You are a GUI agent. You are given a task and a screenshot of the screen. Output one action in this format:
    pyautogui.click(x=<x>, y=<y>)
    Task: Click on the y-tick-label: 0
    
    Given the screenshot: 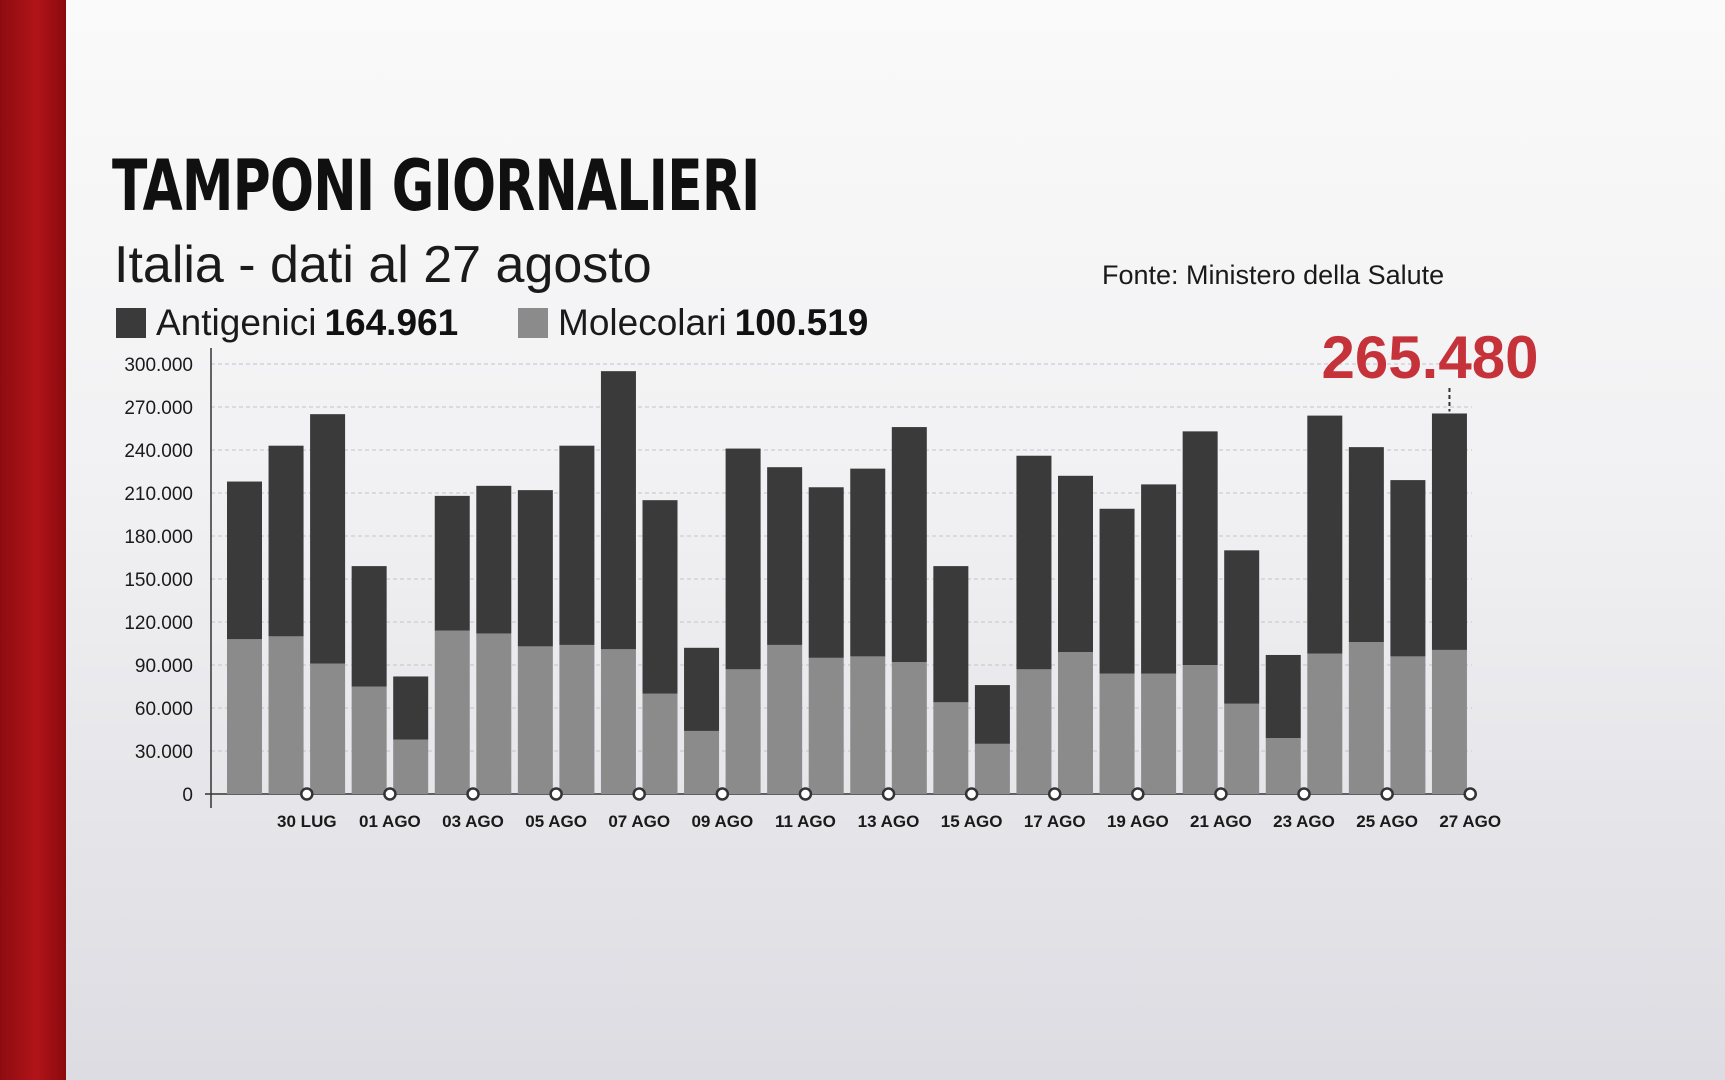 What is the action you would take?
    pyautogui.click(x=187, y=795)
    